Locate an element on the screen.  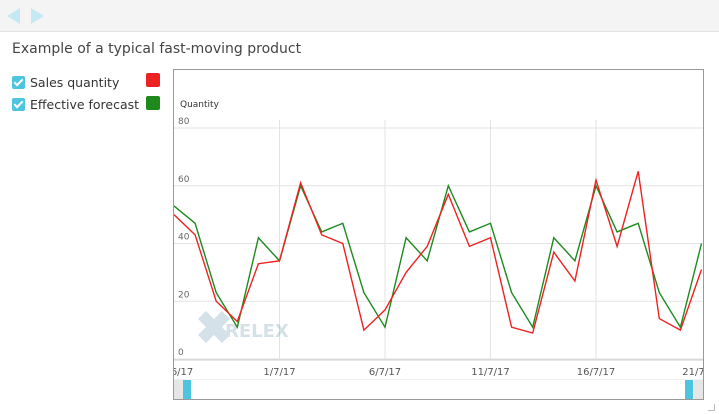
forward-arrow-icon is located at coordinates (37, 16).